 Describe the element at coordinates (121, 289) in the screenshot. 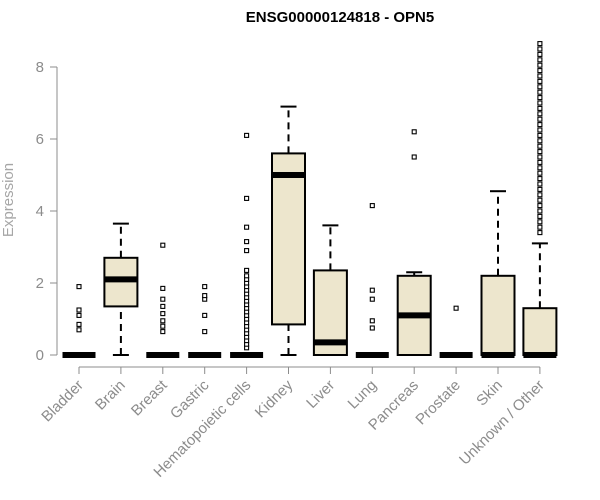

I see `box-brain` at that location.